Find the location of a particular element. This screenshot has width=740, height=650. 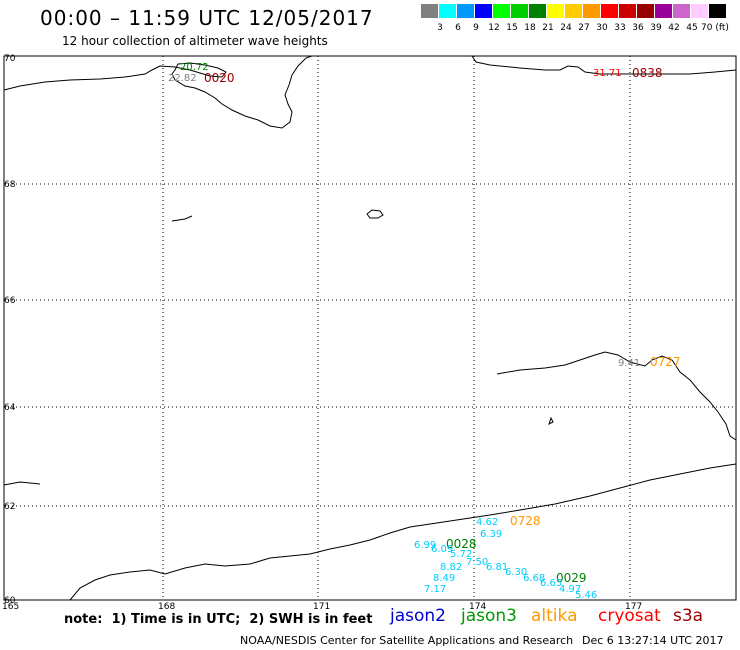

latitude-labels: 70 68 66 64 62 60 is located at coordinates (10, 330).